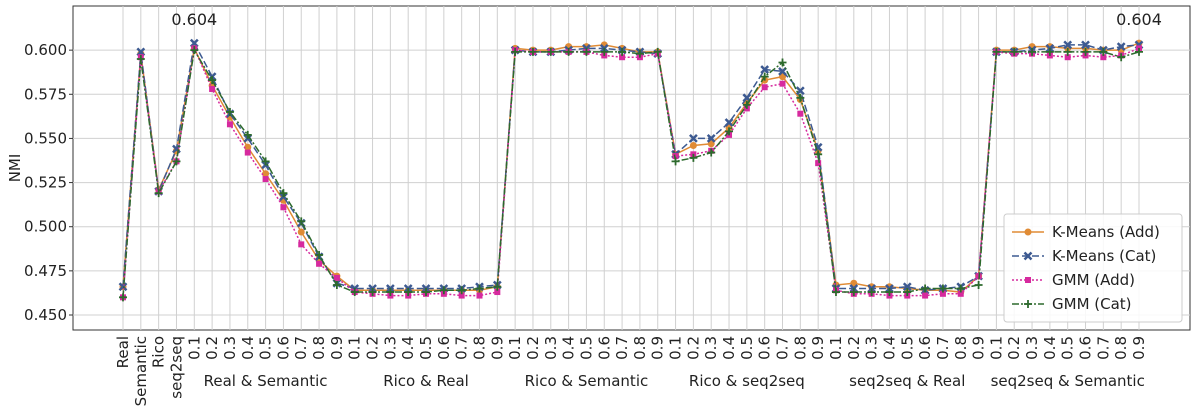 The image size is (1196, 414). Describe the element at coordinates (1104, 256) in the screenshot. I see `legend-label: K-Means (Cat)` at that location.